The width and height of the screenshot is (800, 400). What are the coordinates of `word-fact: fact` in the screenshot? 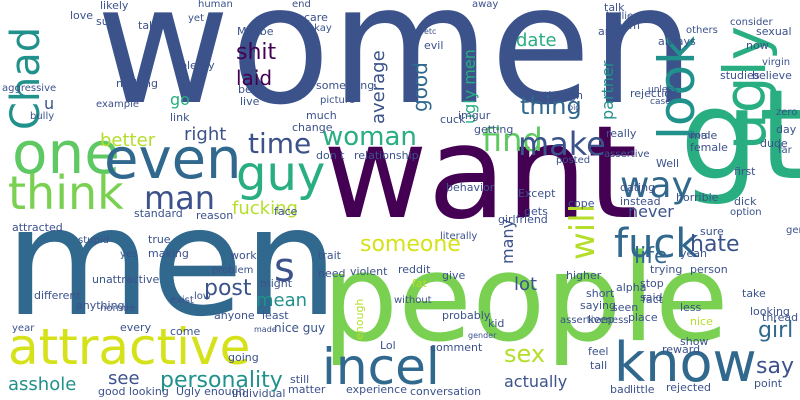 It's located at (652, 299).